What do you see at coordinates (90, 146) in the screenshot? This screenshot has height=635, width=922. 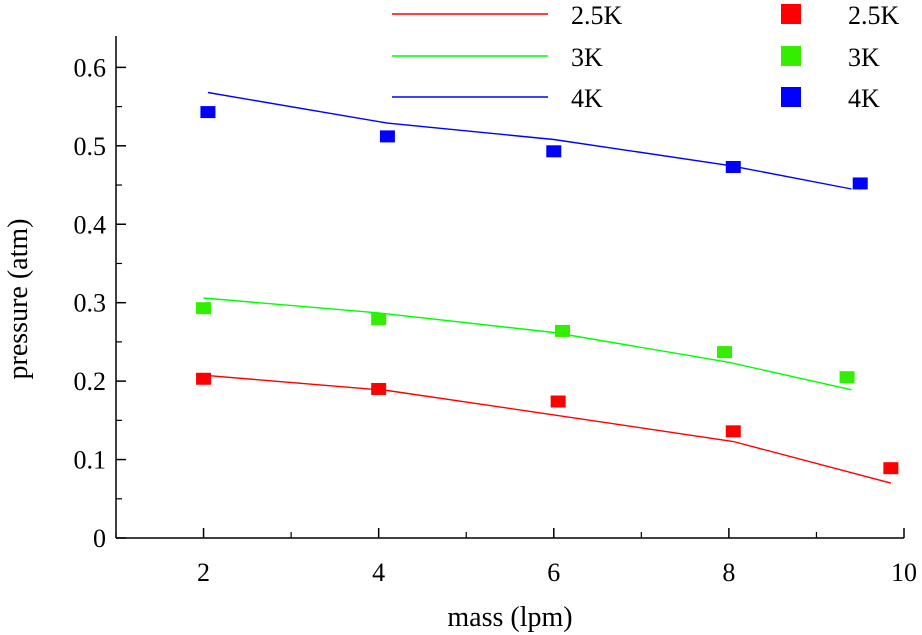 I see `y-tick-label-0.5: 0.5` at bounding box center [90, 146].